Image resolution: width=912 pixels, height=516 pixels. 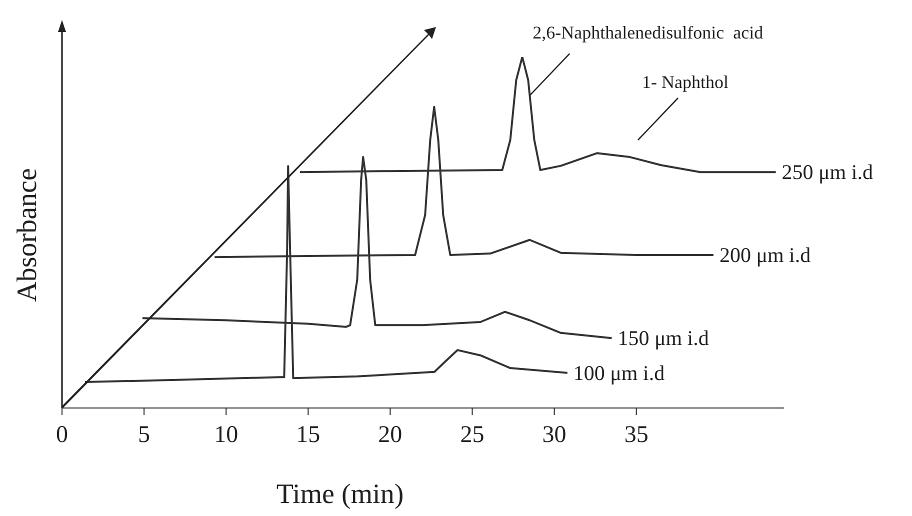 What do you see at coordinates (308, 435) in the screenshot?
I see `x-tick-label: 15` at bounding box center [308, 435].